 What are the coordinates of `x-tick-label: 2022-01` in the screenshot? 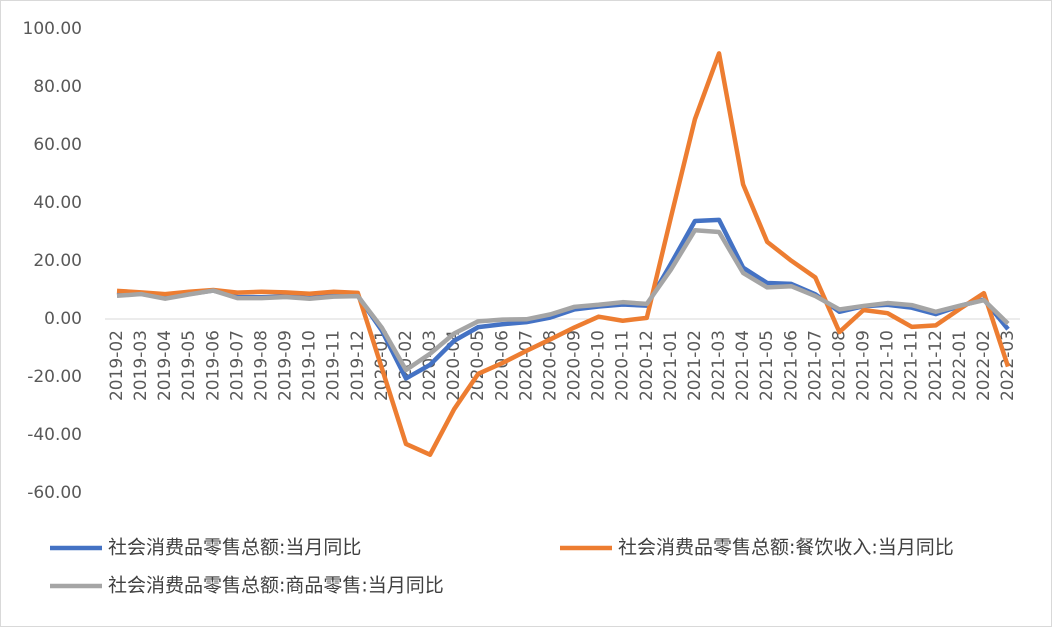 It's located at (960, 365).